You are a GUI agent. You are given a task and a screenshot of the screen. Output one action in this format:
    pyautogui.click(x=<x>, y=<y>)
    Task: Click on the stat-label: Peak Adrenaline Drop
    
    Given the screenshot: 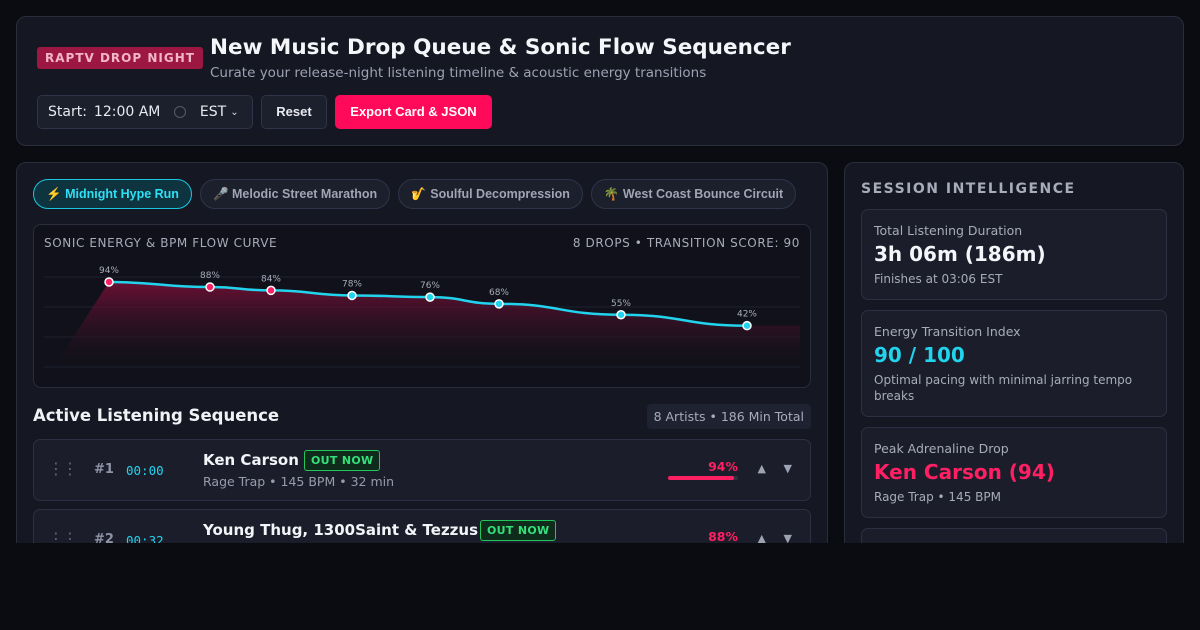 What is the action you would take?
    pyautogui.click(x=941, y=448)
    